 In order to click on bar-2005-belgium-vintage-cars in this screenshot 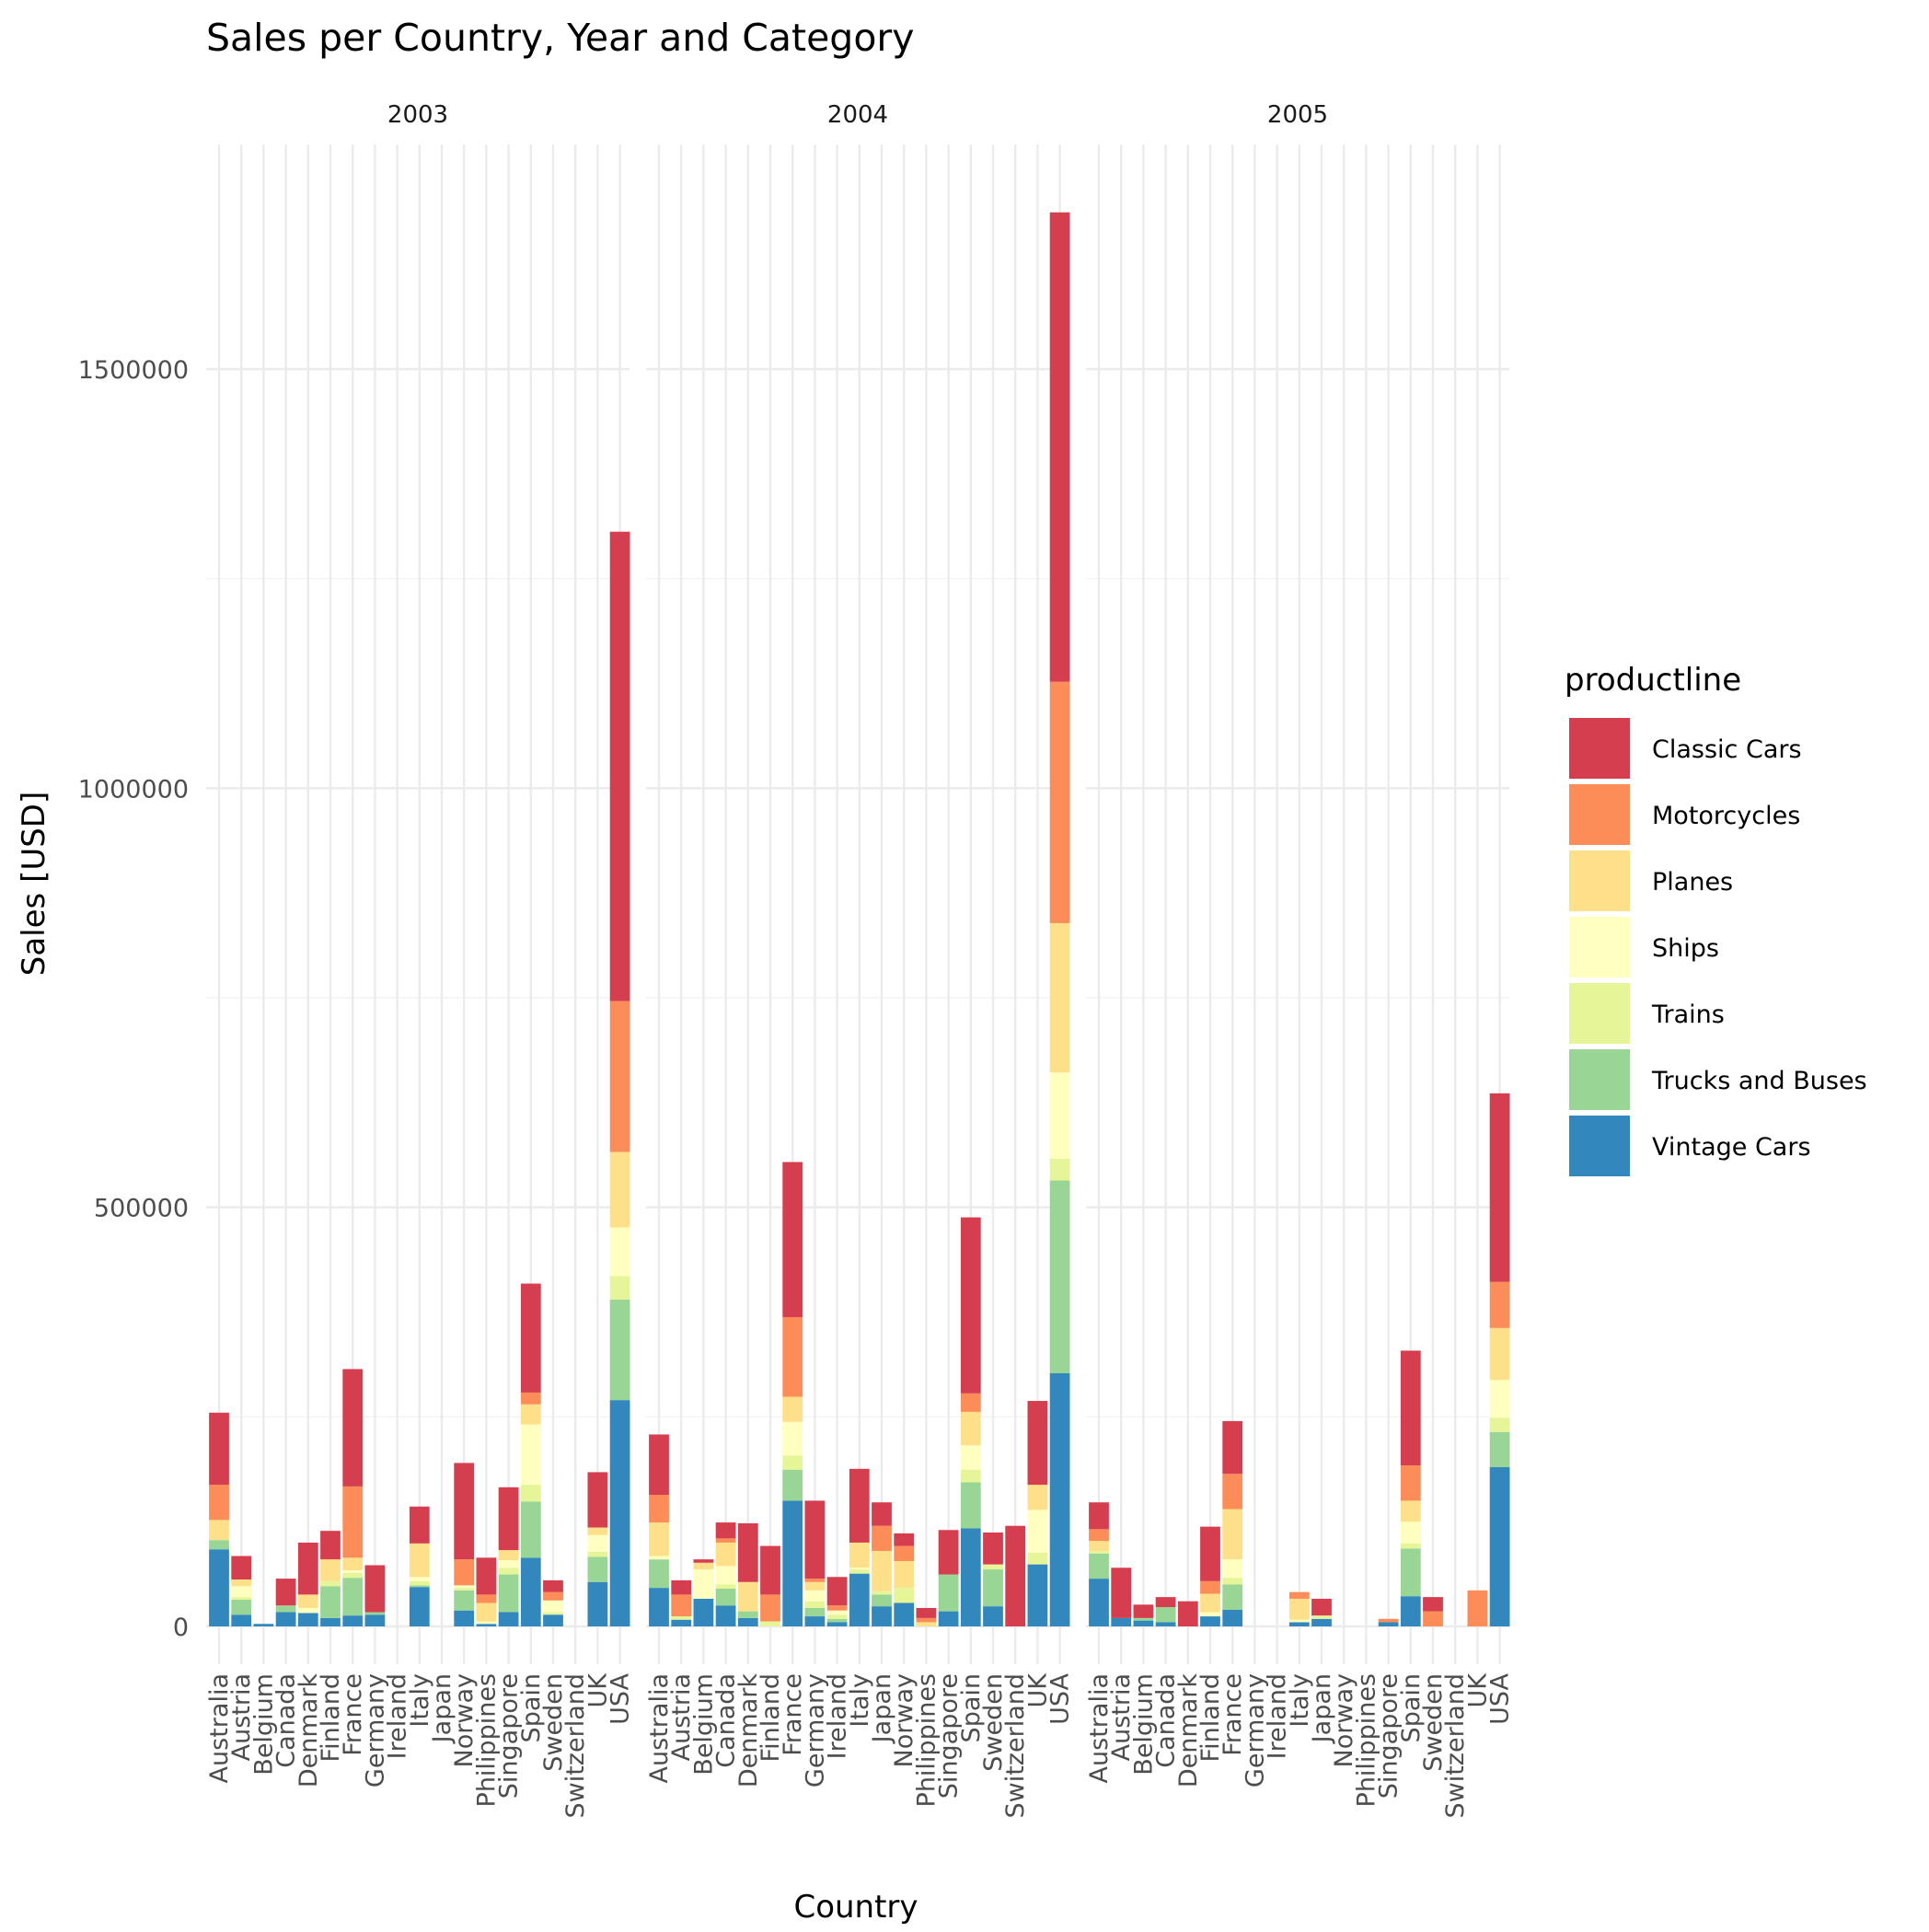, I will do `click(1143, 1623)`.